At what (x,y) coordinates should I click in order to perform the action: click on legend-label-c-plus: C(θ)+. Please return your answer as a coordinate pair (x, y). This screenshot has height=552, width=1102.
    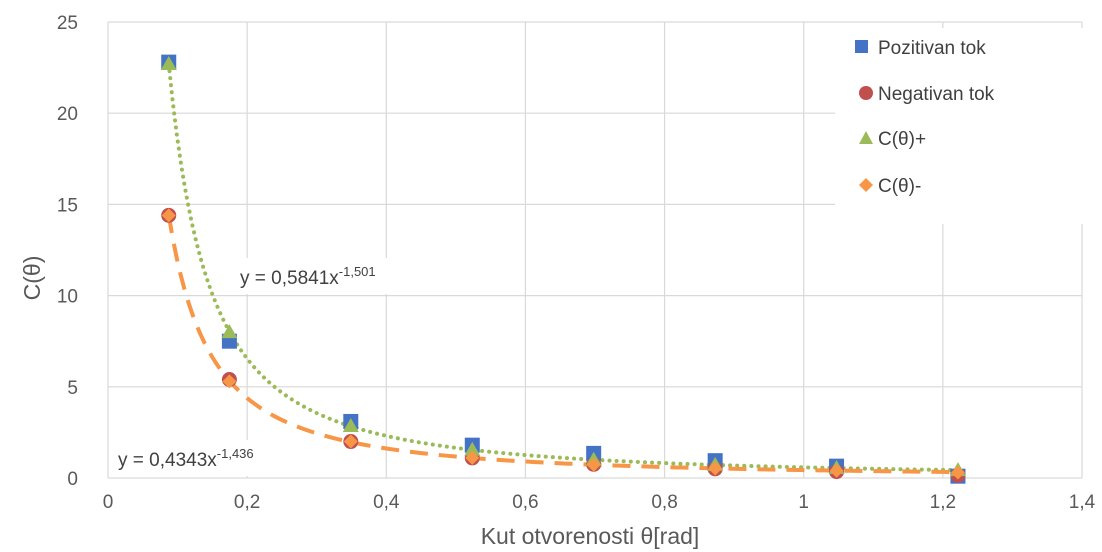
    Looking at the image, I should click on (902, 139).